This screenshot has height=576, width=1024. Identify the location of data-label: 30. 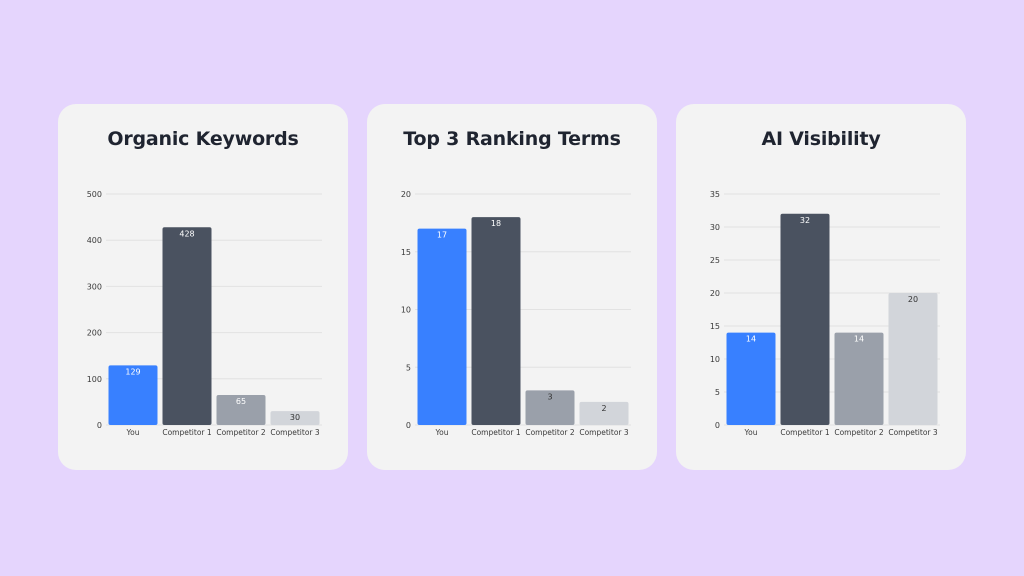
(295, 417).